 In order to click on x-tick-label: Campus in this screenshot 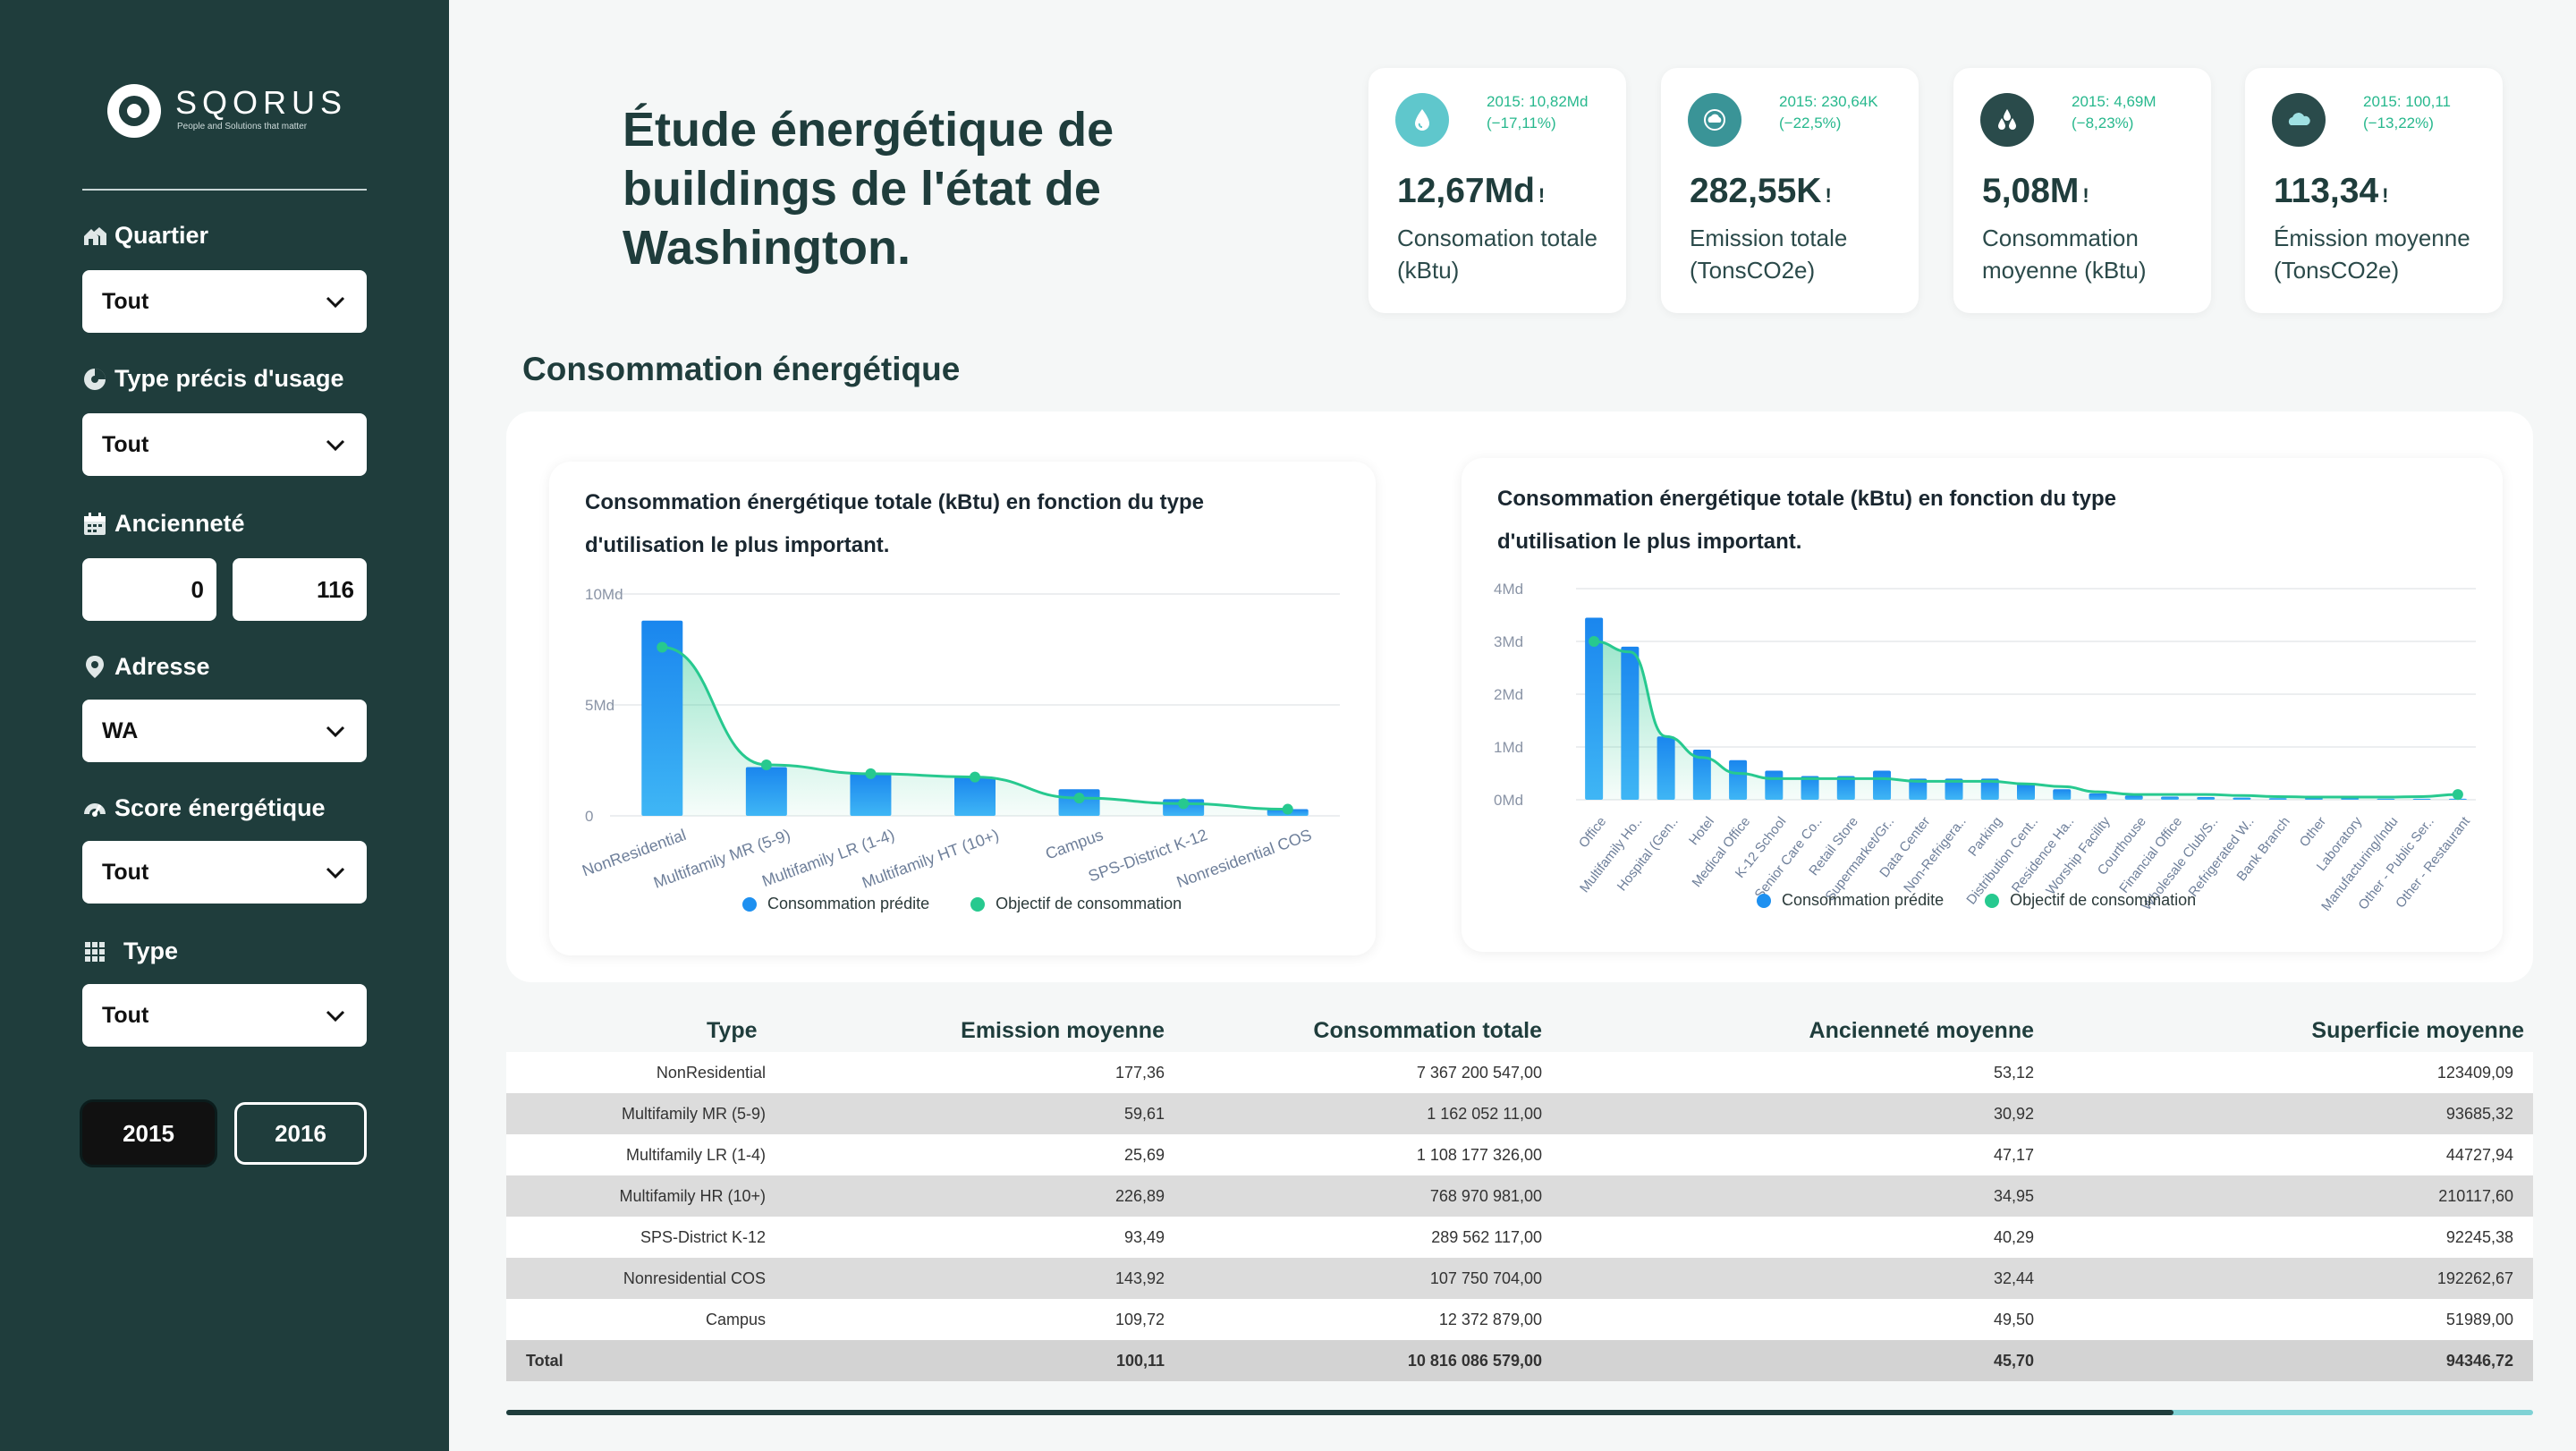, I will do `click(1074, 844)`.